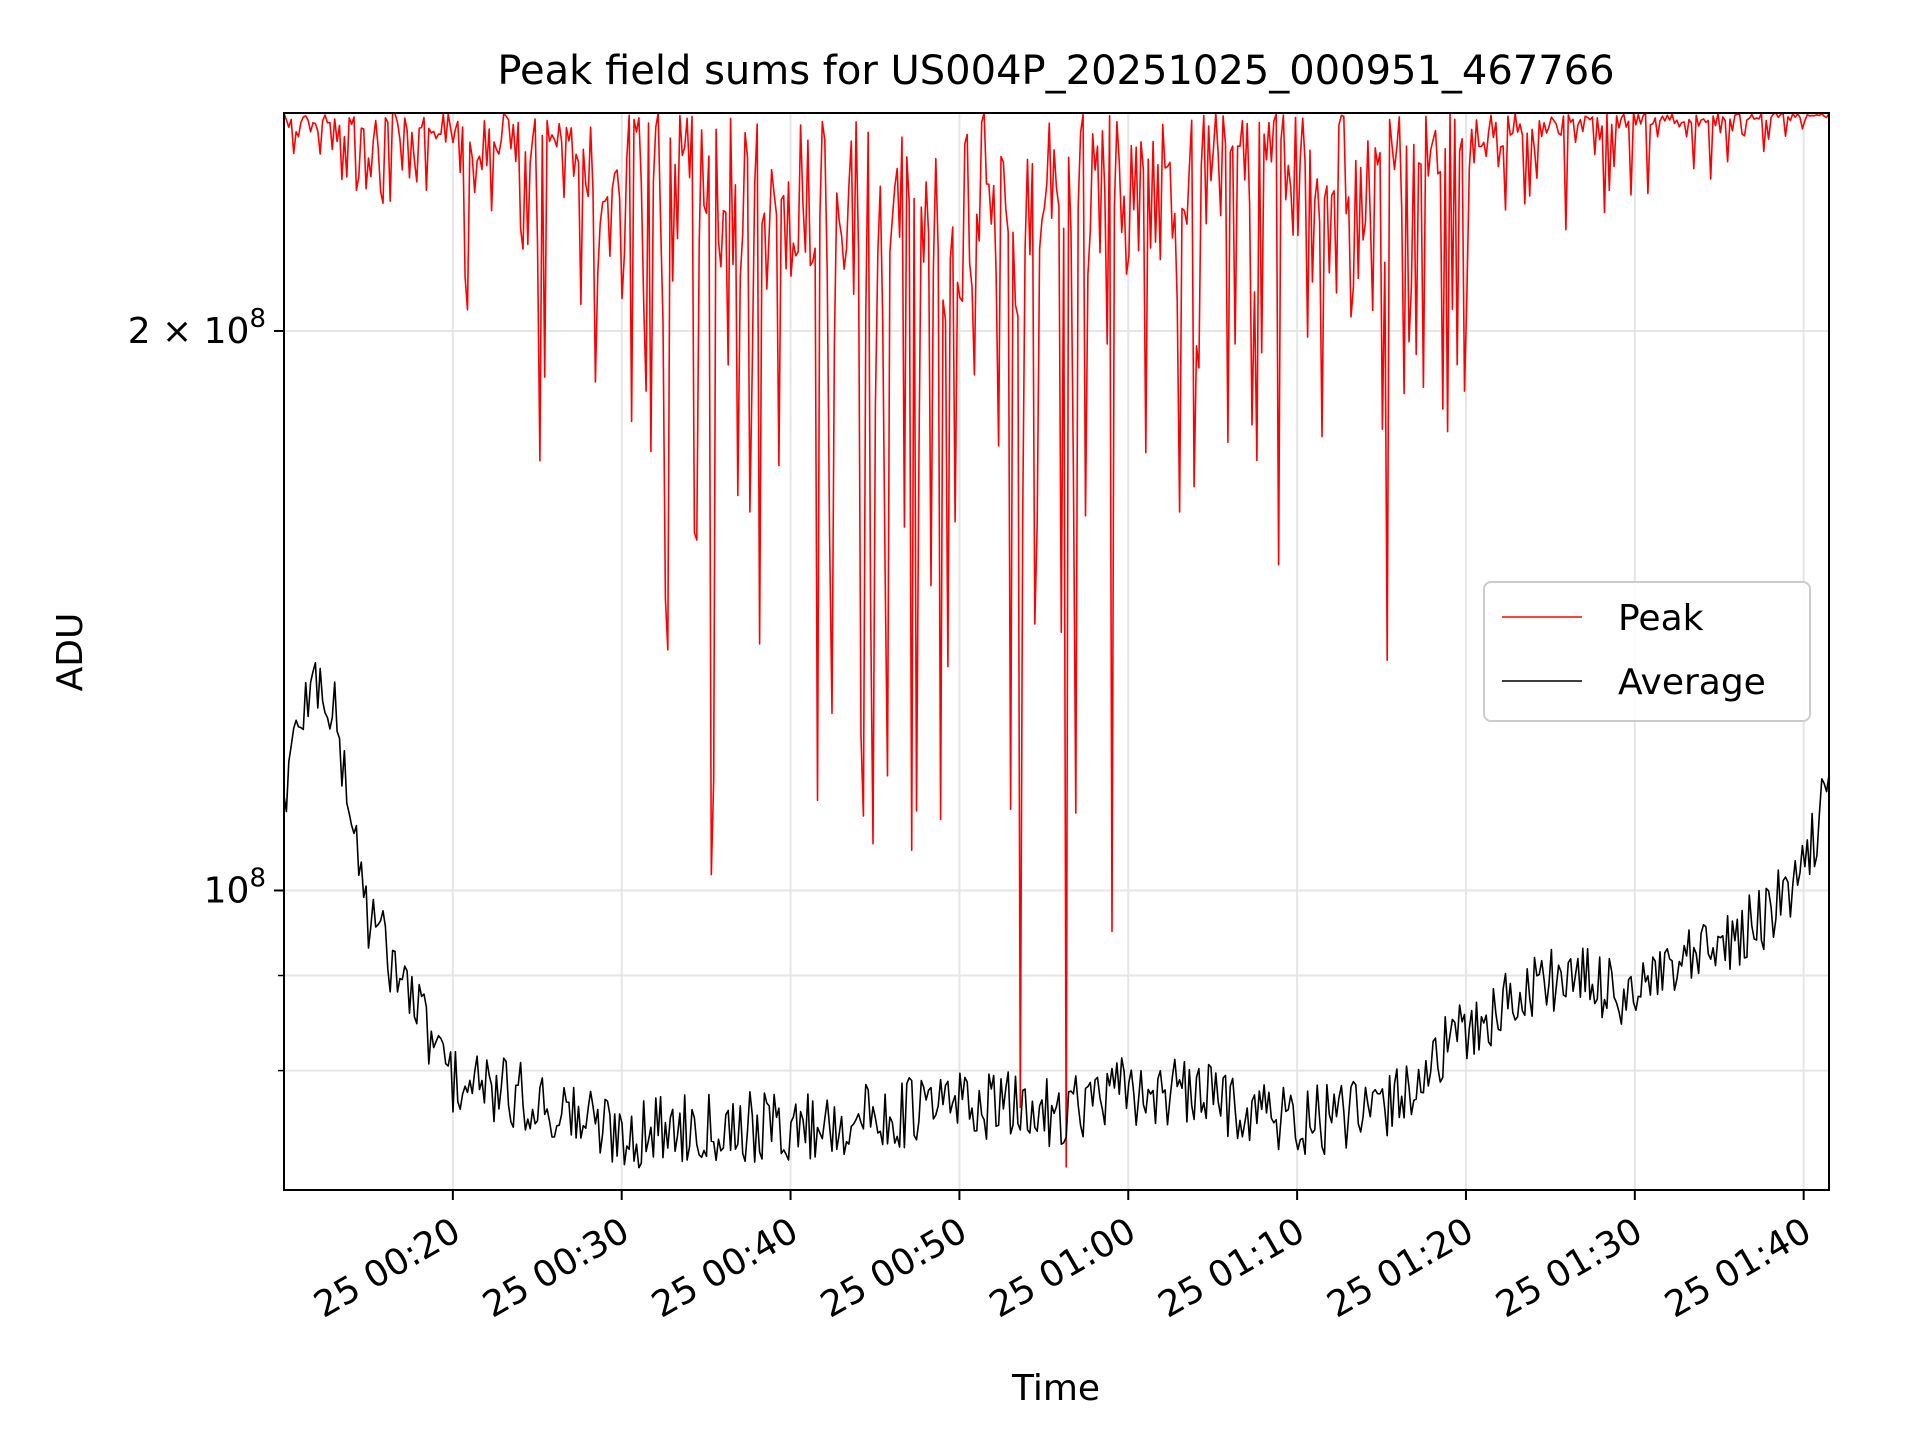 The height and width of the screenshot is (1444, 1920). Describe the element at coordinates (1055, 1388) in the screenshot. I see `x-axis-label: Time` at that location.